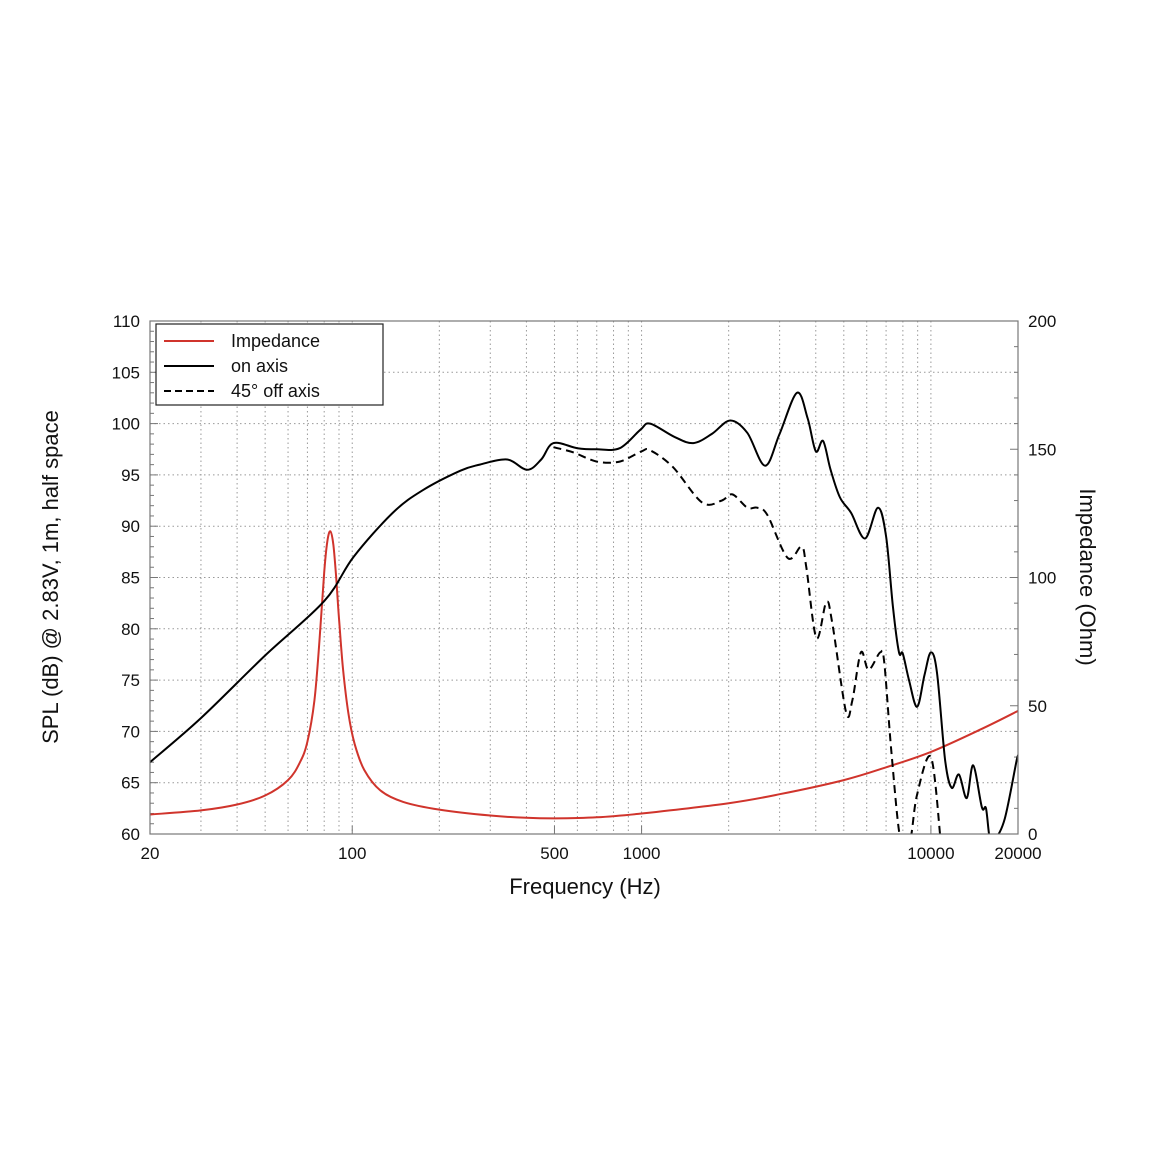 This screenshot has width=1168, height=1168. Describe the element at coordinates (130, 578) in the screenshot. I see `y-tick-label: 85` at that location.